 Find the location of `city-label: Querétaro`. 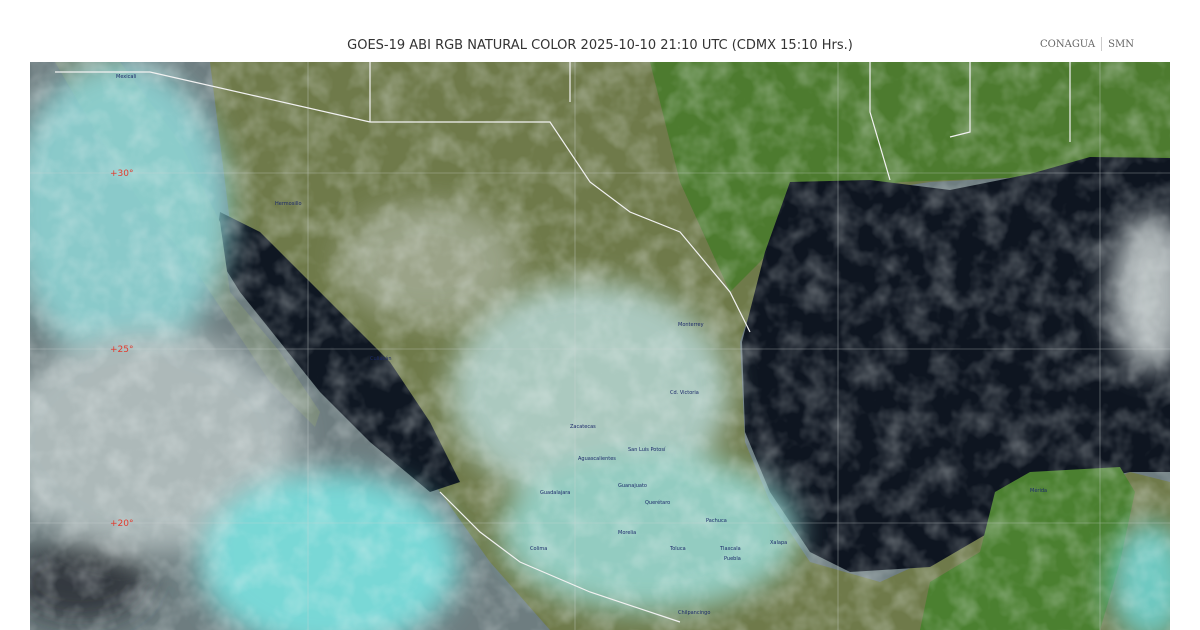

city-label: Querétaro is located at coordinates (657, 502).